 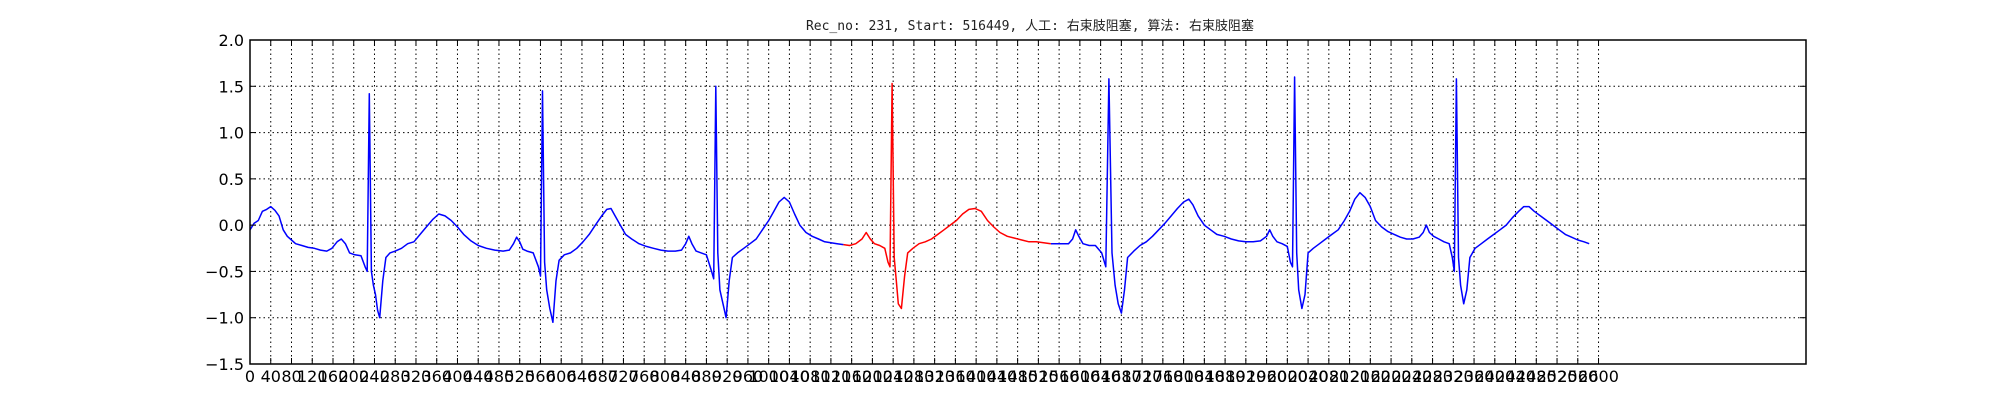 What do you see at coordinates (947, 196) in the screenshot?
I see `ecg-trace-red` at bounding box center [947, 196].